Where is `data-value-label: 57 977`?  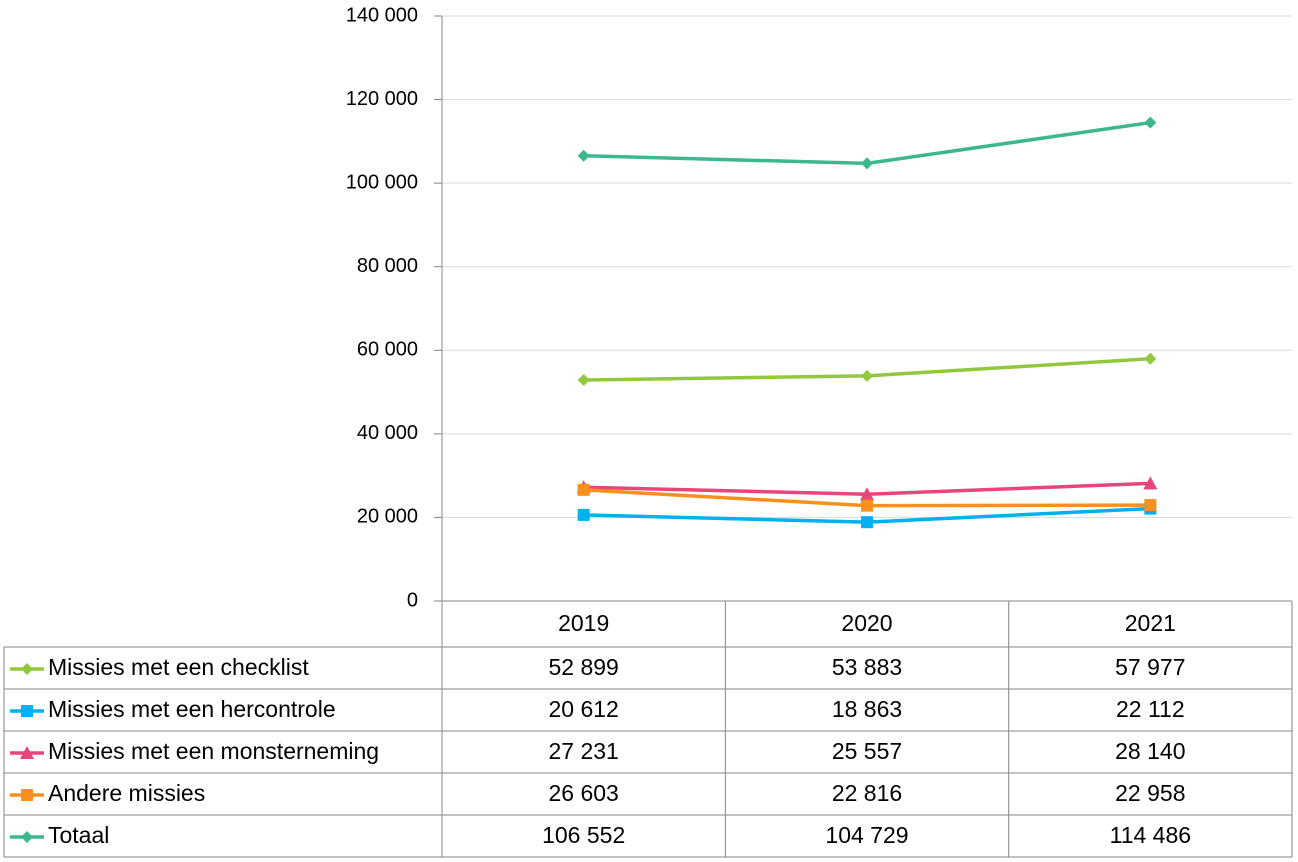 data-value-label: 57 977 is located at coordinates (1150, 667).